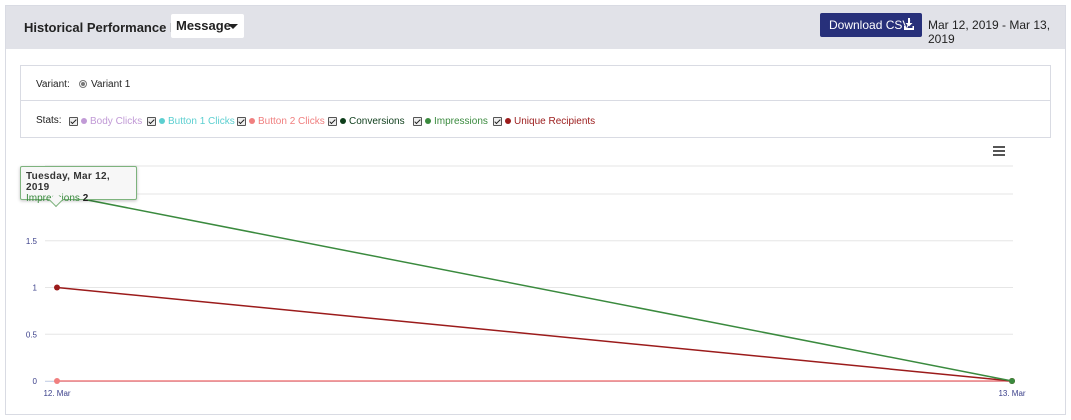  What do you see at coordinates (105, 27) in the screenshot?
I see `panel-title: Historical Performance By` at bounding box center [105, 27].